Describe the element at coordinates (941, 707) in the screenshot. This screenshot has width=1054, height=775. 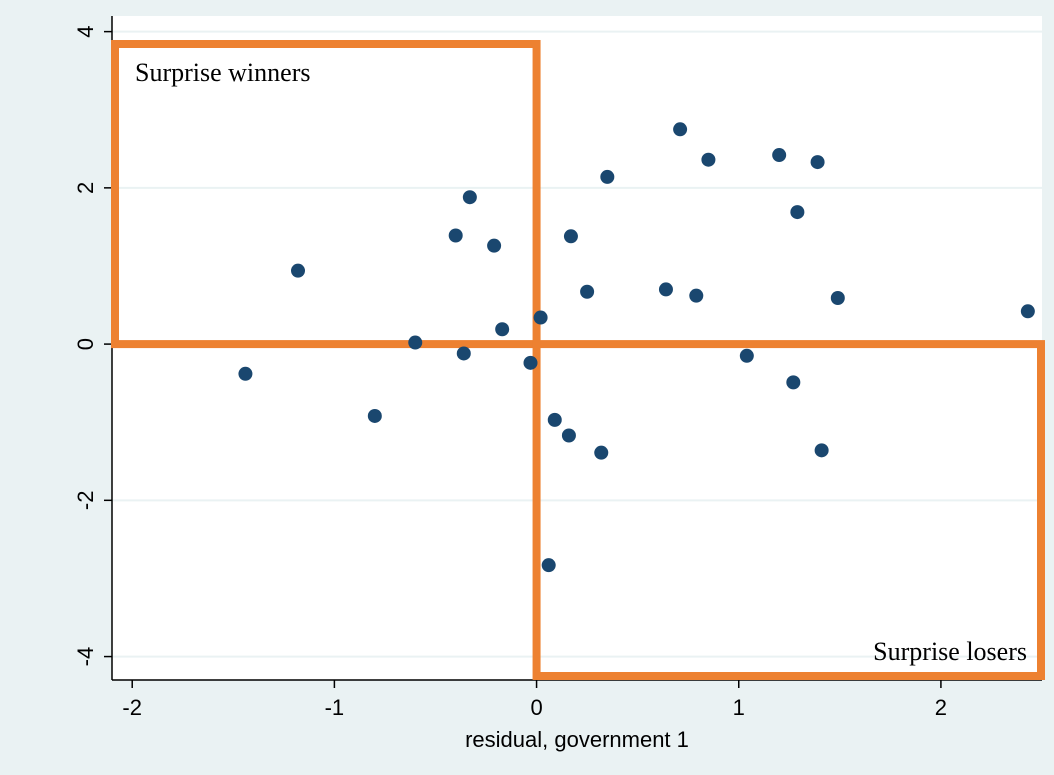
I see `x-tick-label: 2` at that location.